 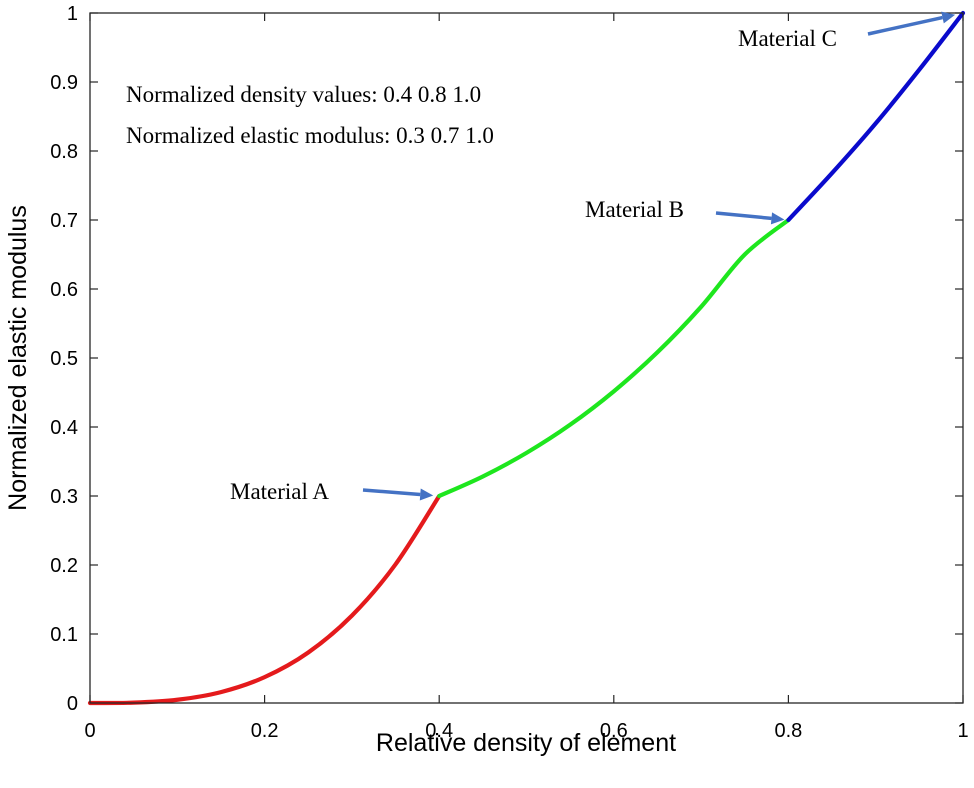 I want to click on material-b-arrow, so click(x=750, y=218).